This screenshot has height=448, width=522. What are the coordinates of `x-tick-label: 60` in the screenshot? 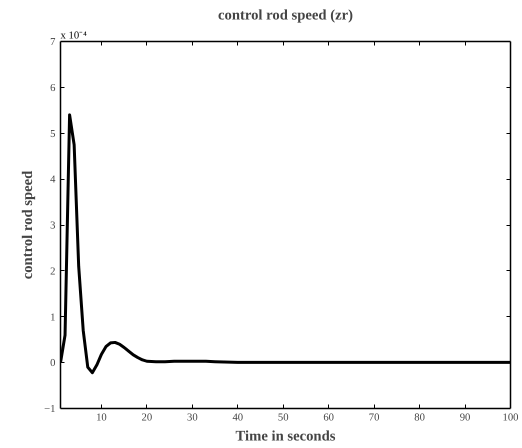 It's located at (328, 418).